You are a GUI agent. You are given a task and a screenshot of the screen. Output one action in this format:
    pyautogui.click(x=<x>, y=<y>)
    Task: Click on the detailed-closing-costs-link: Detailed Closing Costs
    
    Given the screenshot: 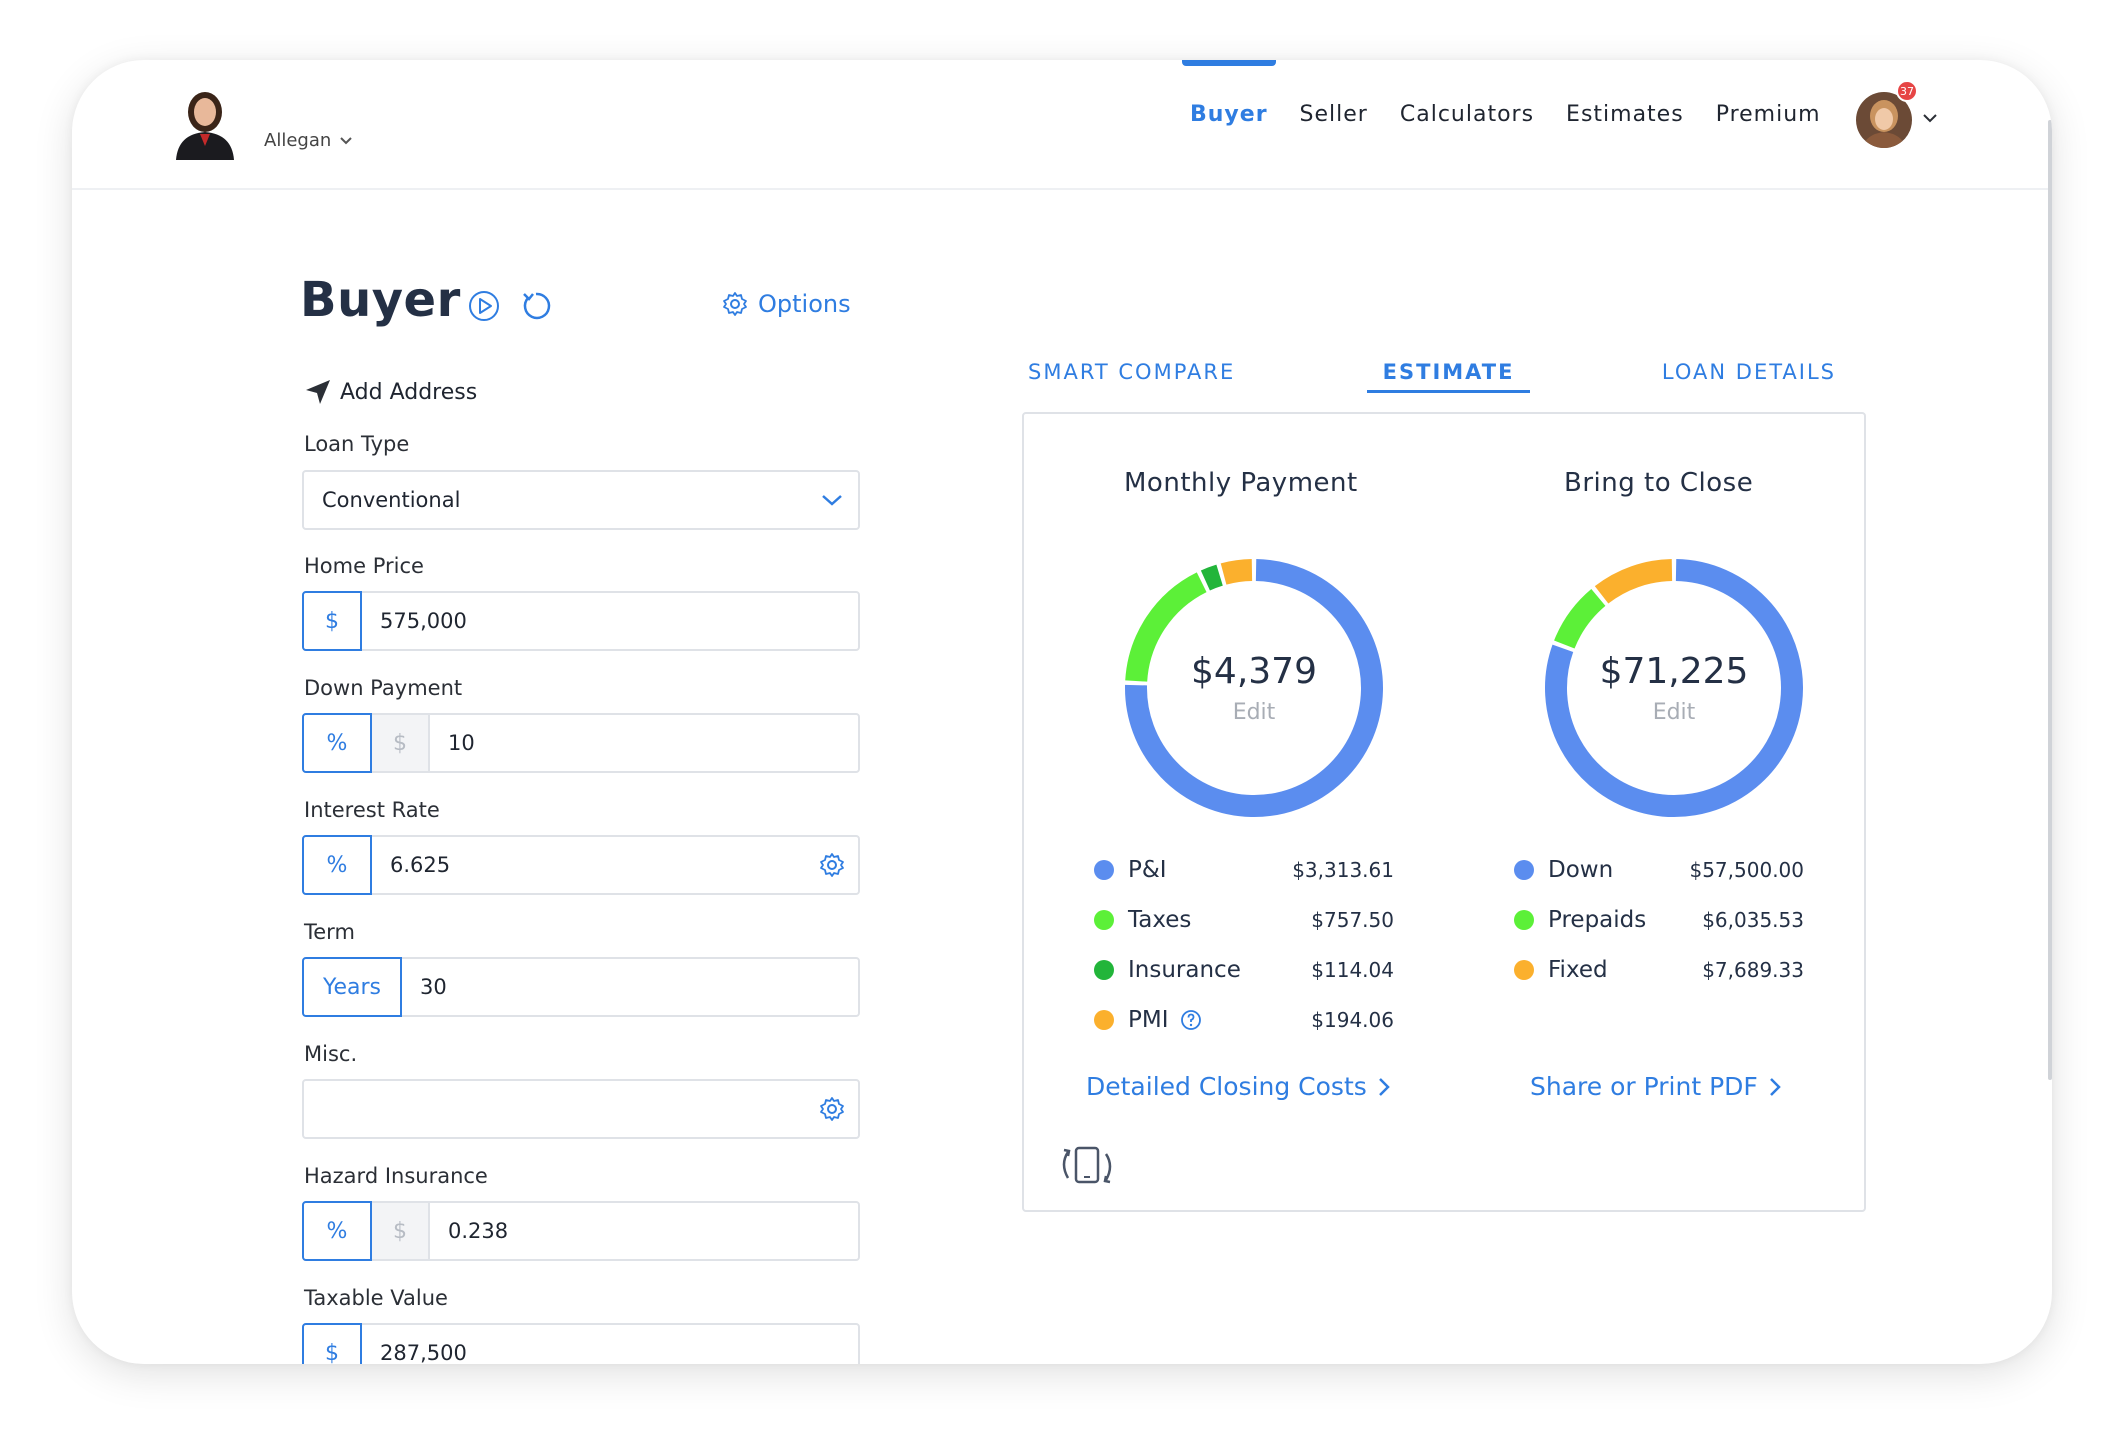 What is the action you would take?
    pyautogui.click(x=1238, y=1086)
    